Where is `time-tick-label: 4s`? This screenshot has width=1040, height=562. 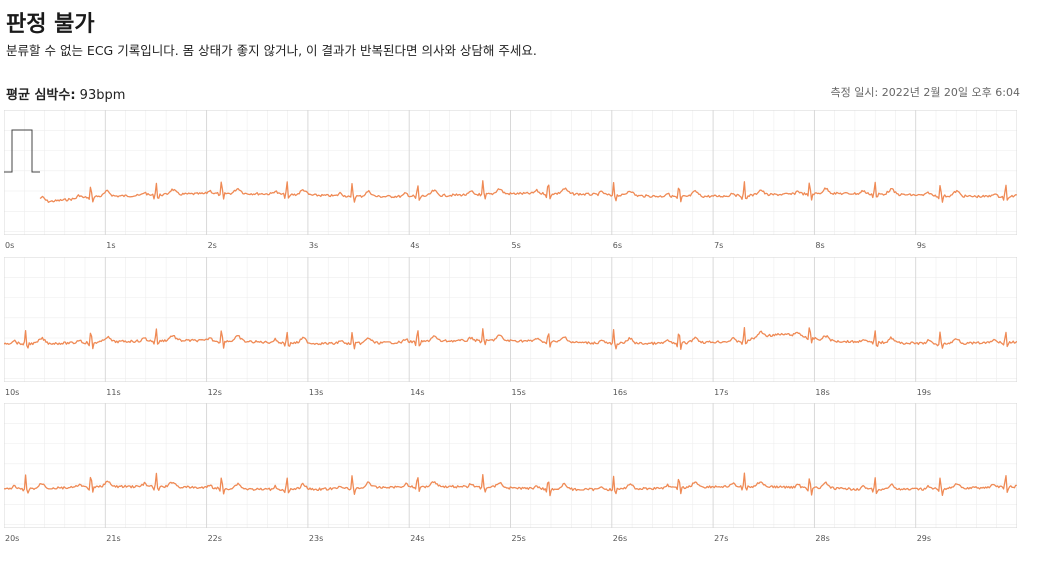 time-tick-label: 4s is located at coordinates (415, 245).